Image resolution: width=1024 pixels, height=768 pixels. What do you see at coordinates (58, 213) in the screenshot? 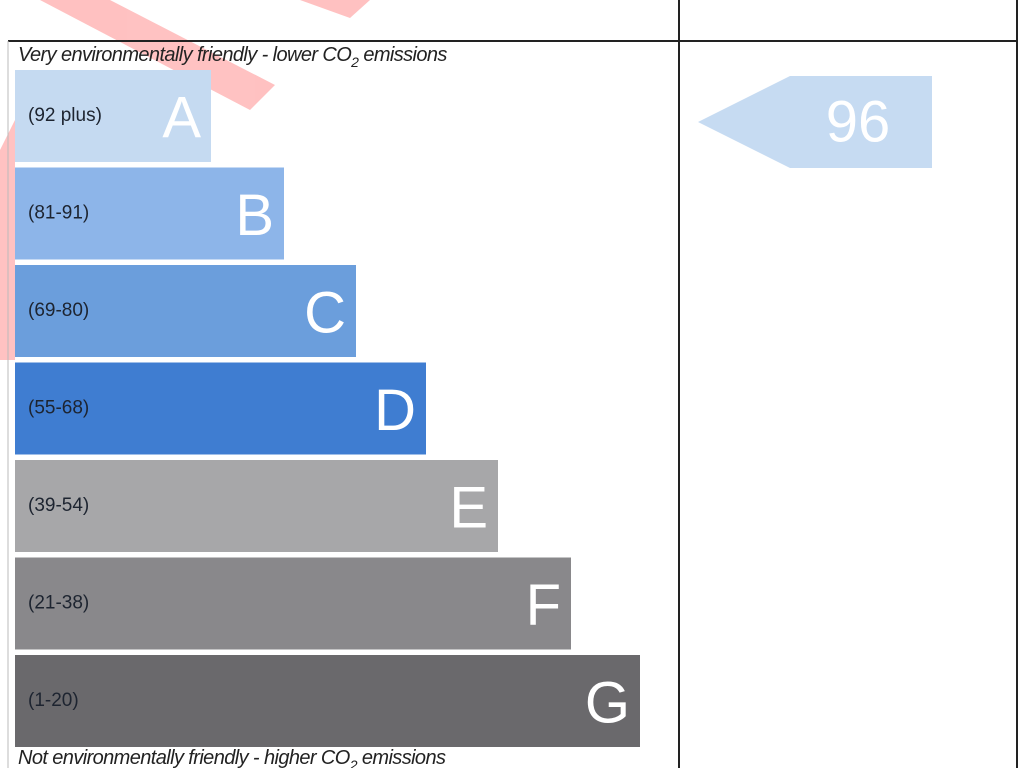
I see `band-range: (81-91)` at bounding box center [58, 213].